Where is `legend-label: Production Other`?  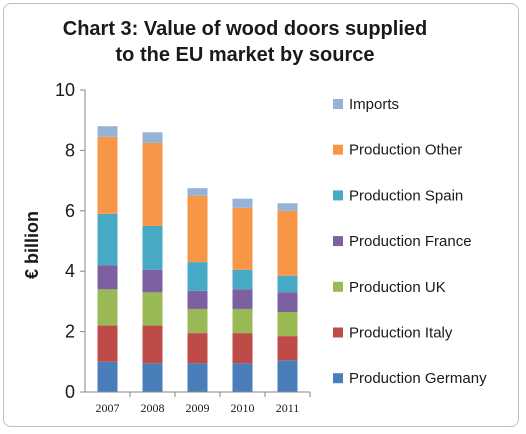 legend-label: Production Other is located at coordinates (405, 150).